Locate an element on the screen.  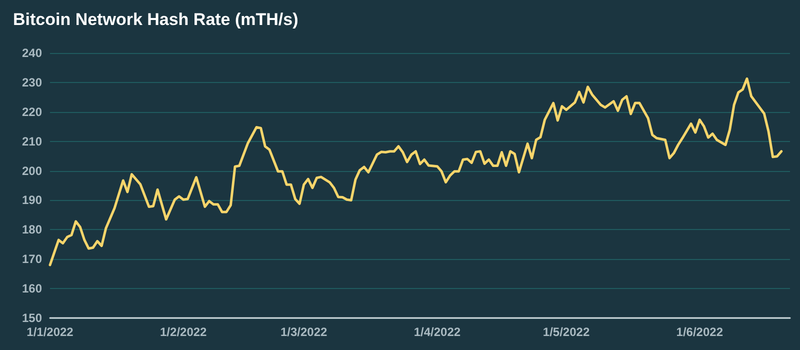
x-tick-label: 1/4/2022 is located at coordinates (437, 332).